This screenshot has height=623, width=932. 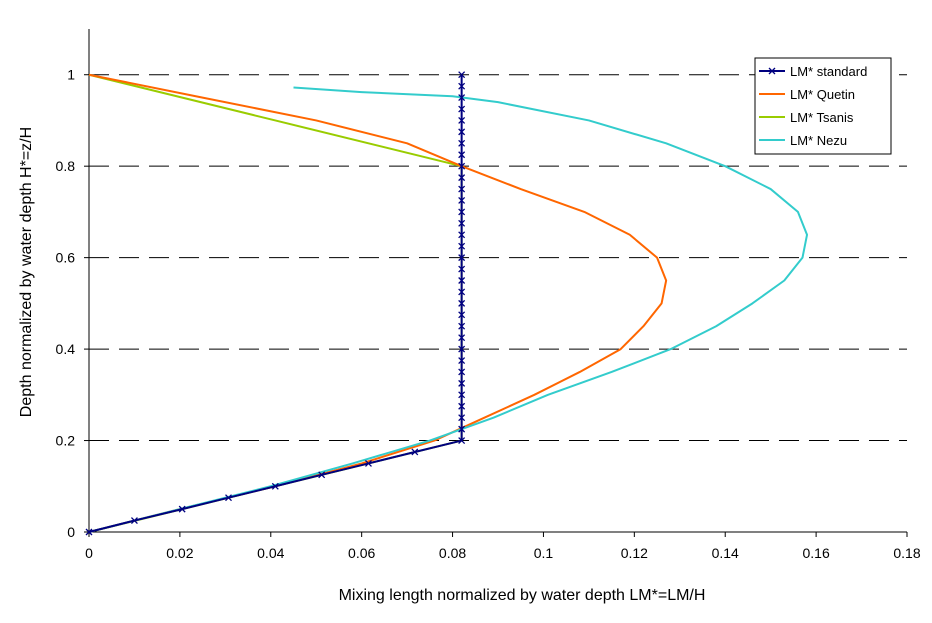 What do you see at coordinates (71, 75) in the screenshot?
I see `y-tick-label: 1` at bounding box center [71, 75].